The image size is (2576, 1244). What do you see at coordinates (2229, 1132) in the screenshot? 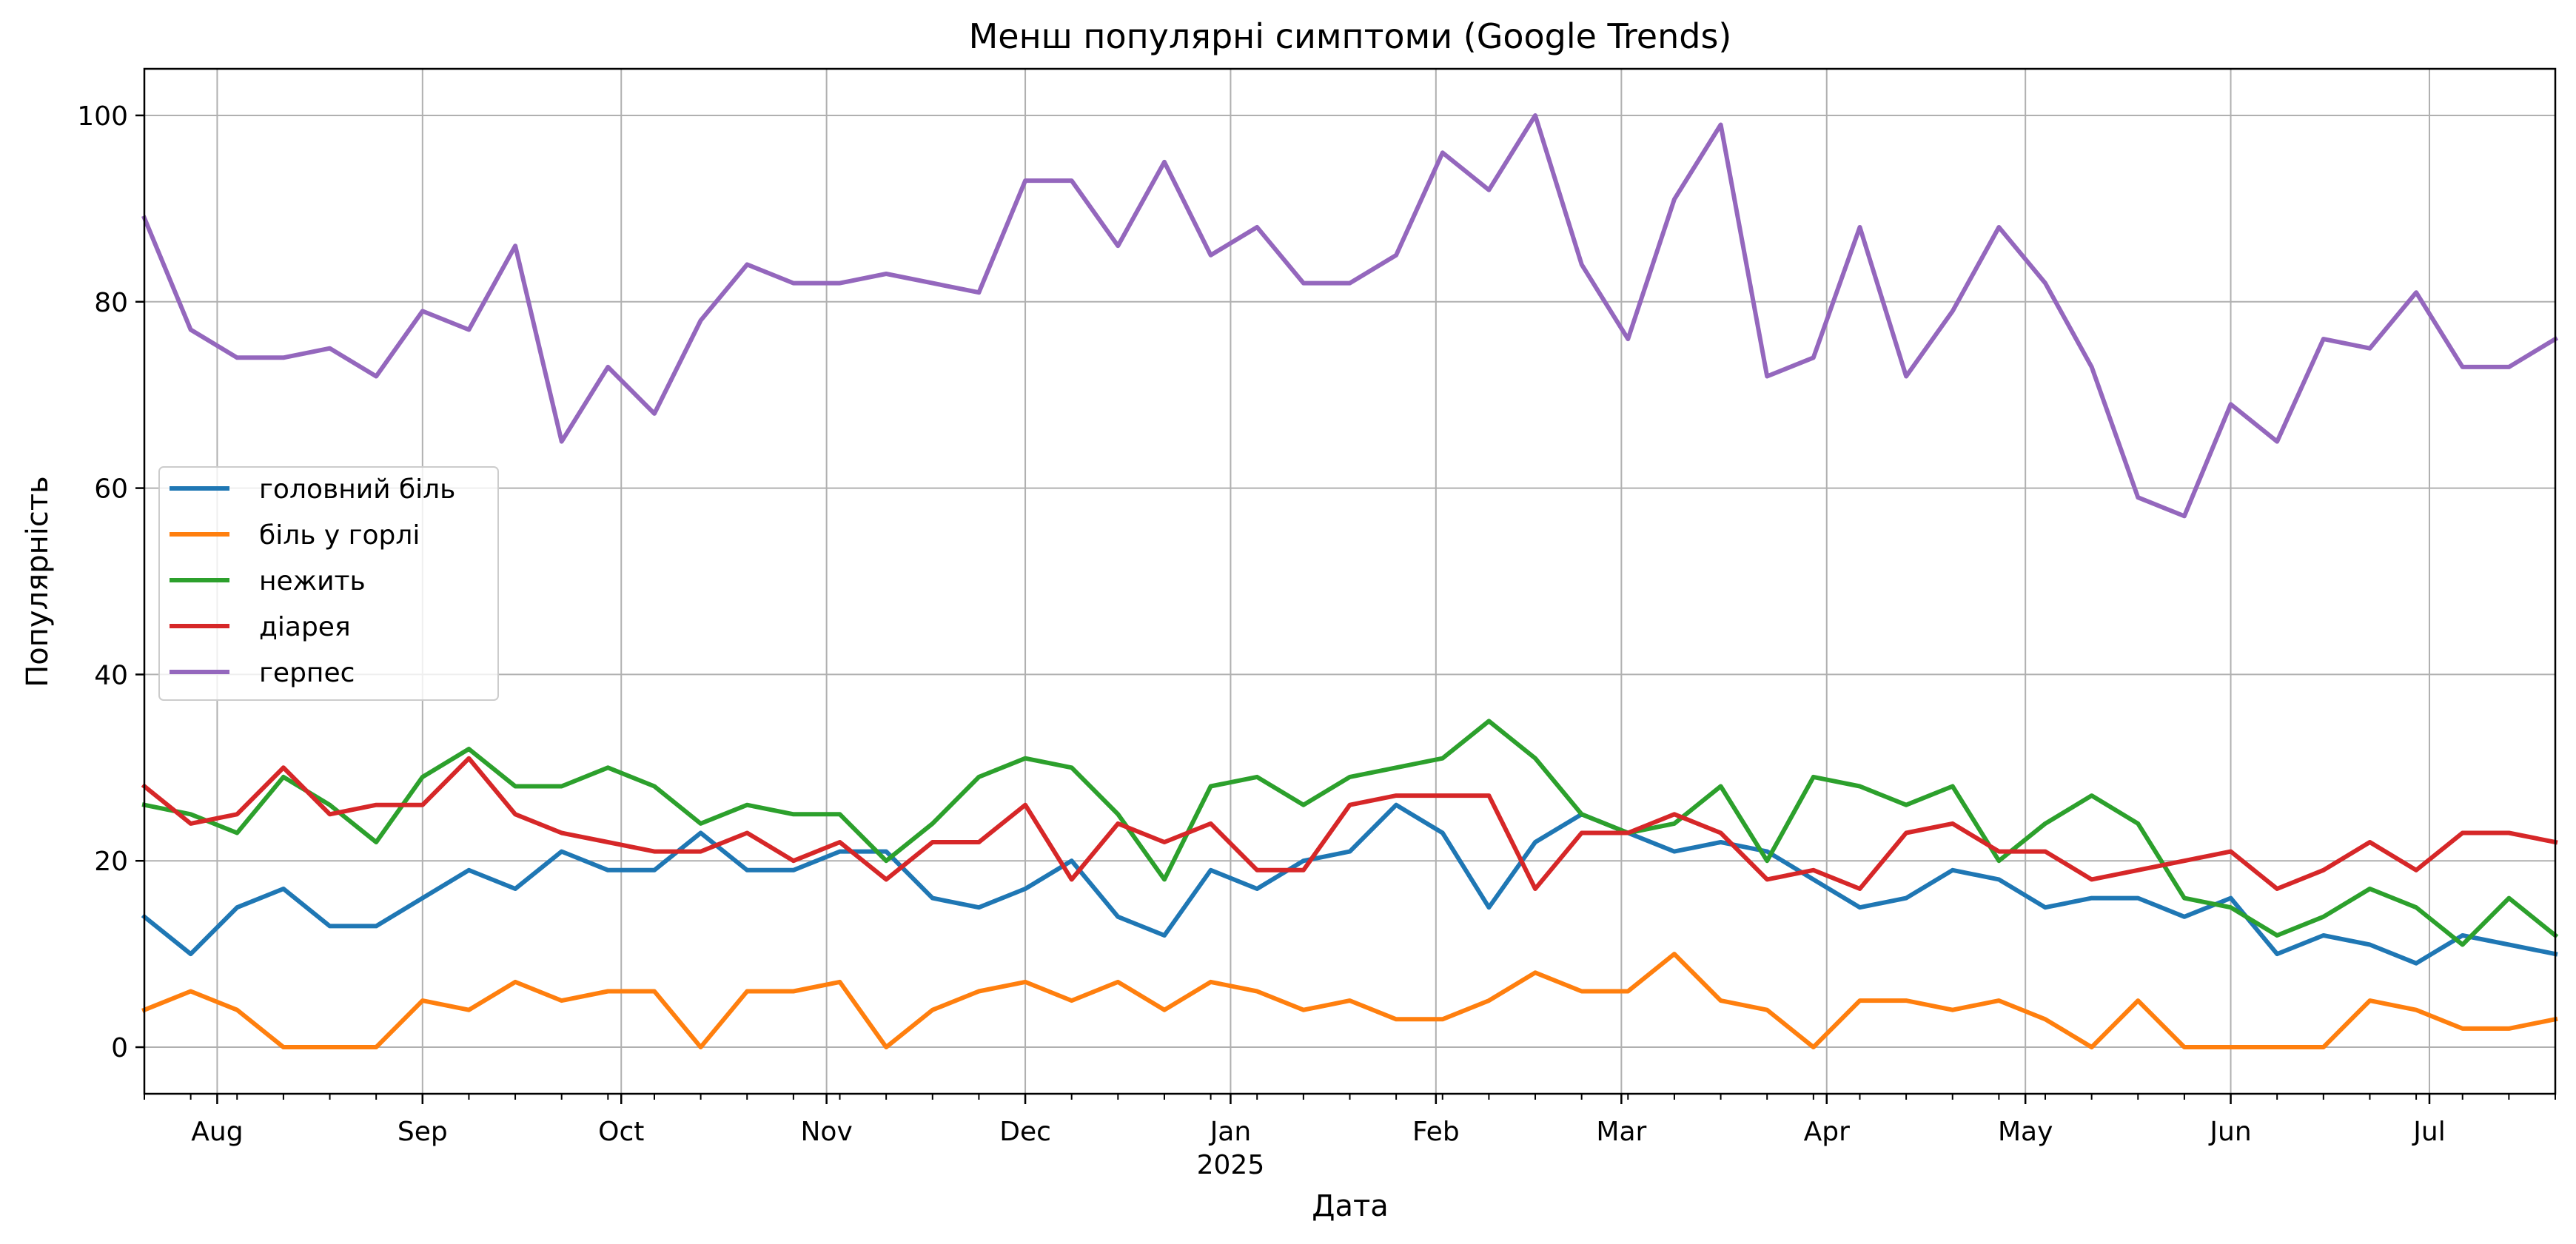
I see `x-tick-label: Jun` at bounding box center [2229, 1132].